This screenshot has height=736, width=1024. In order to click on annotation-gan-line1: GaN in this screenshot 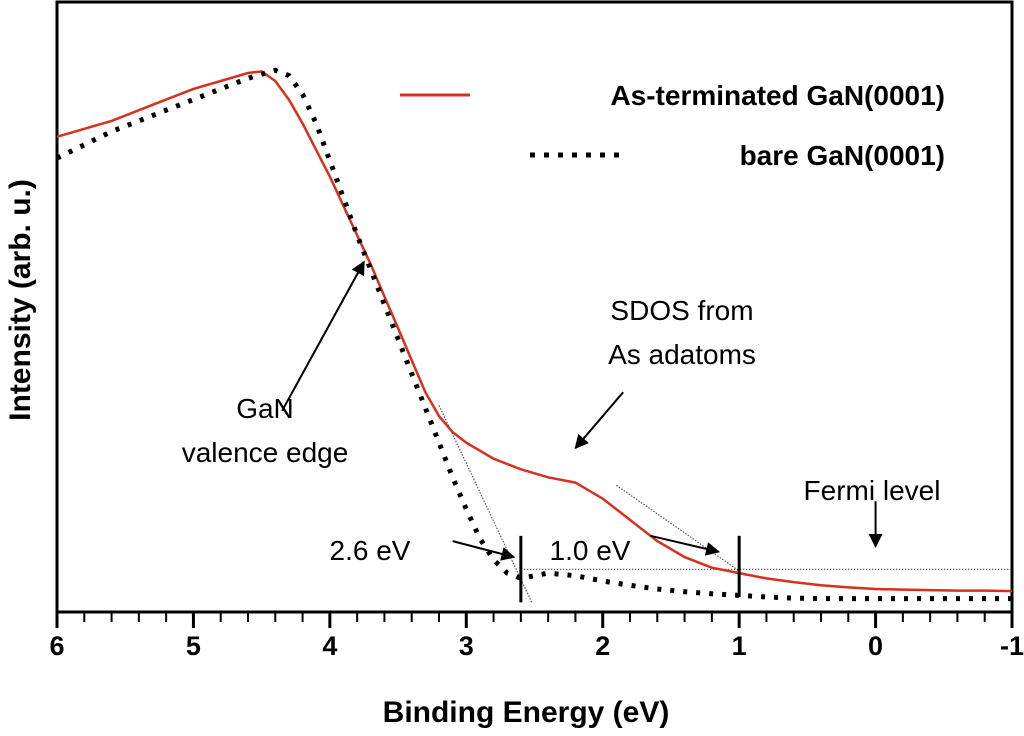, I will do `click(265, 408)`.